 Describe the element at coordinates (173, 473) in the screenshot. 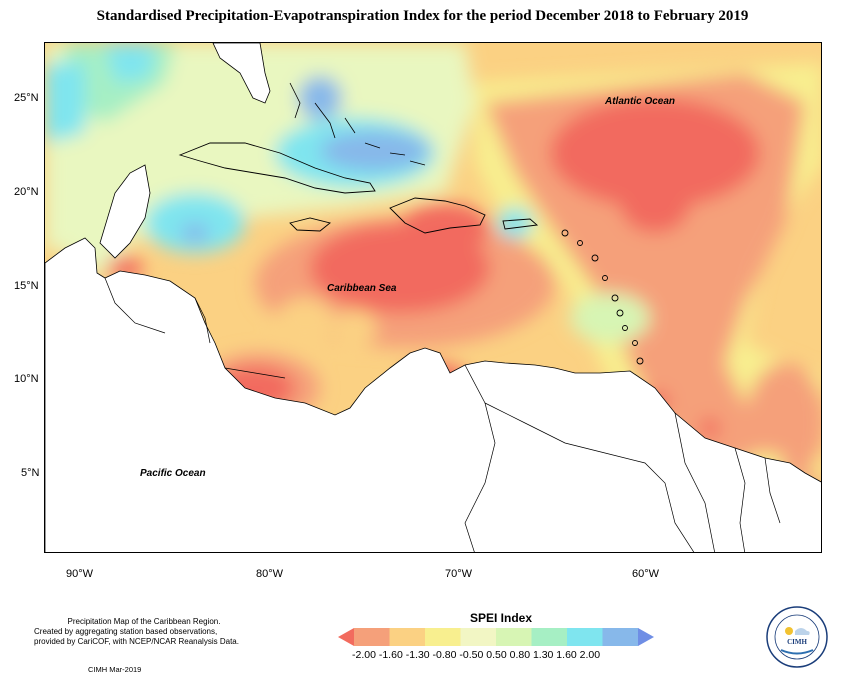

I see `label-pacific-ocean: Pacific Ocean` at that location.